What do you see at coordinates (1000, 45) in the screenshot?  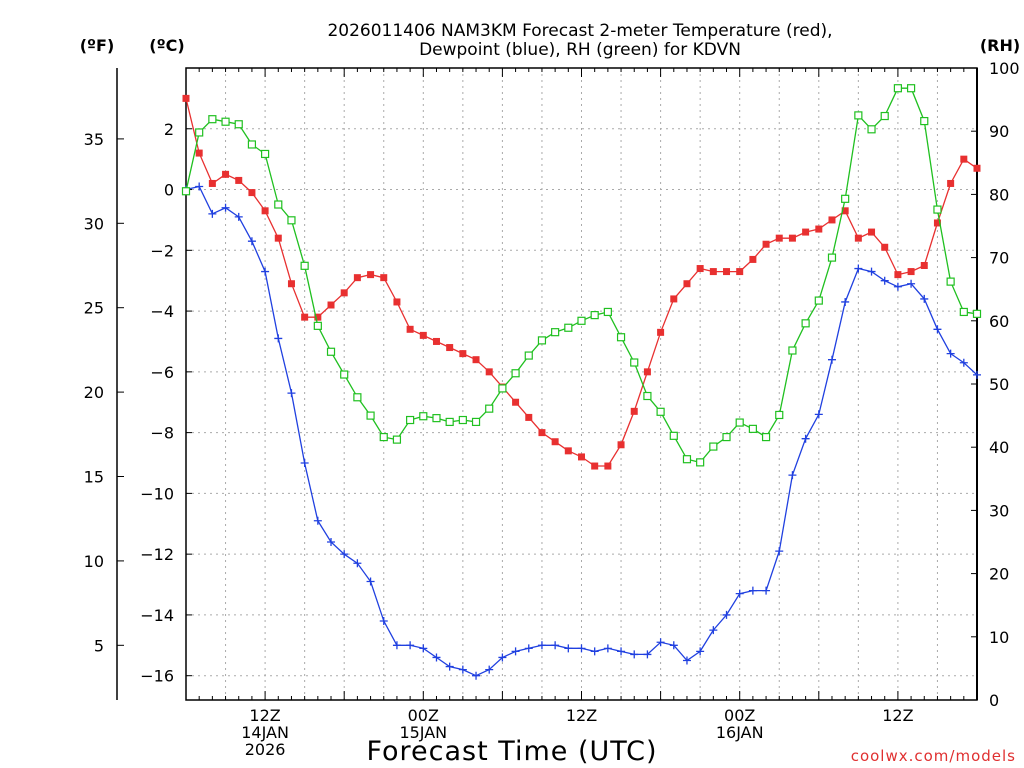 I see `rh-unit-label: (RH)` at bounding box center [1000, 45].